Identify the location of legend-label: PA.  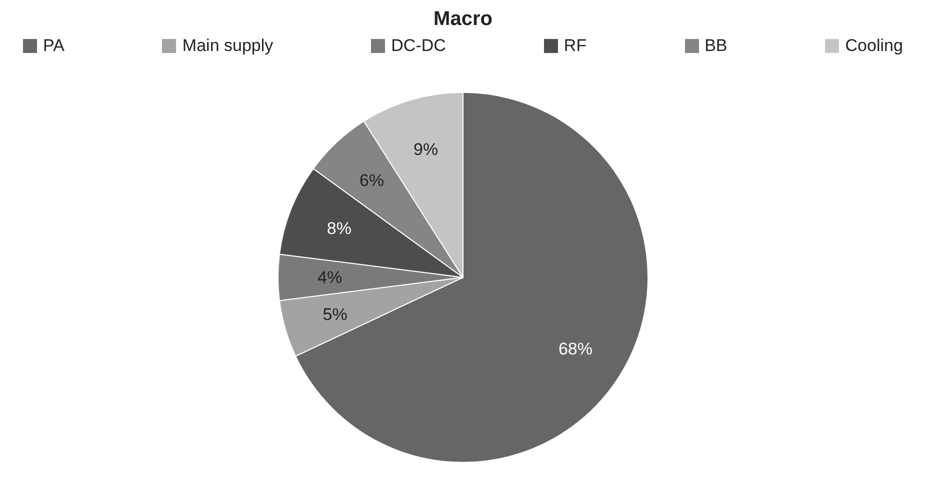
(53, 46).